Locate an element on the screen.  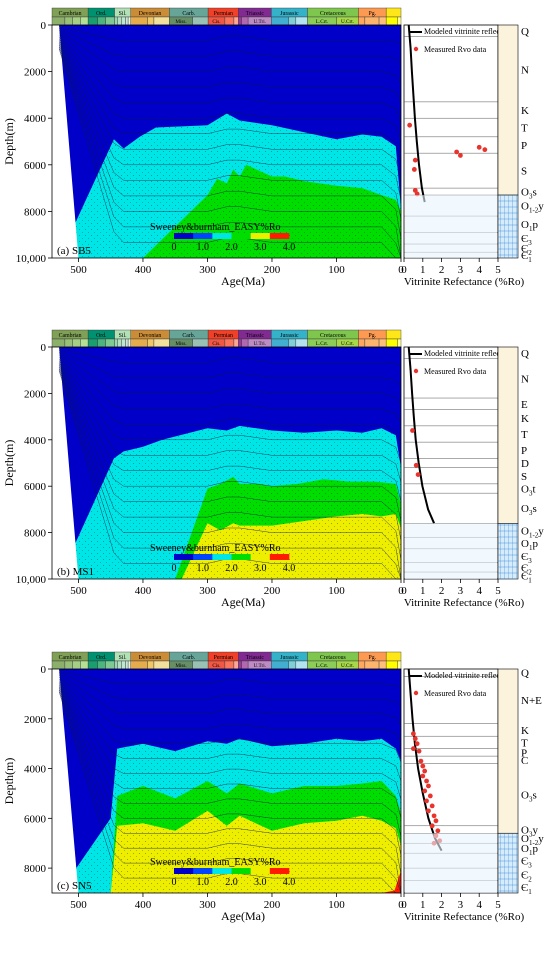
x-tick-label: 100 is located at coordinates (336, 905).